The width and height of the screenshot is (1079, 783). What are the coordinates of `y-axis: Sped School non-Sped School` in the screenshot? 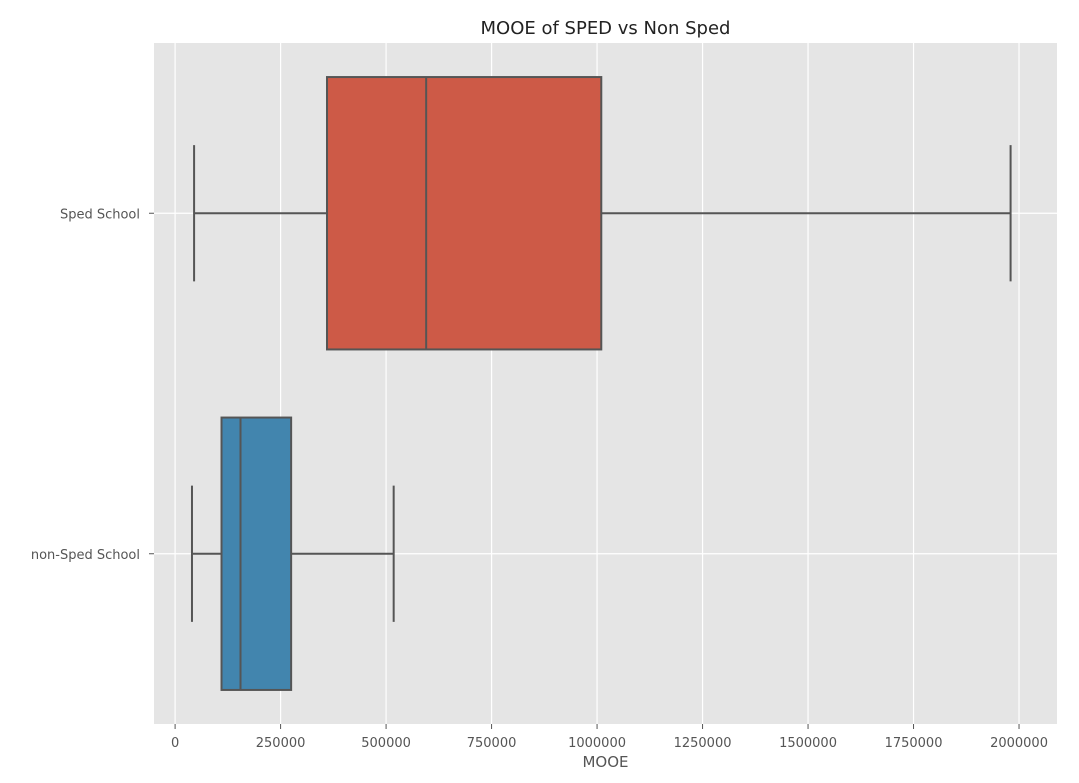 It's located at (92, 385).